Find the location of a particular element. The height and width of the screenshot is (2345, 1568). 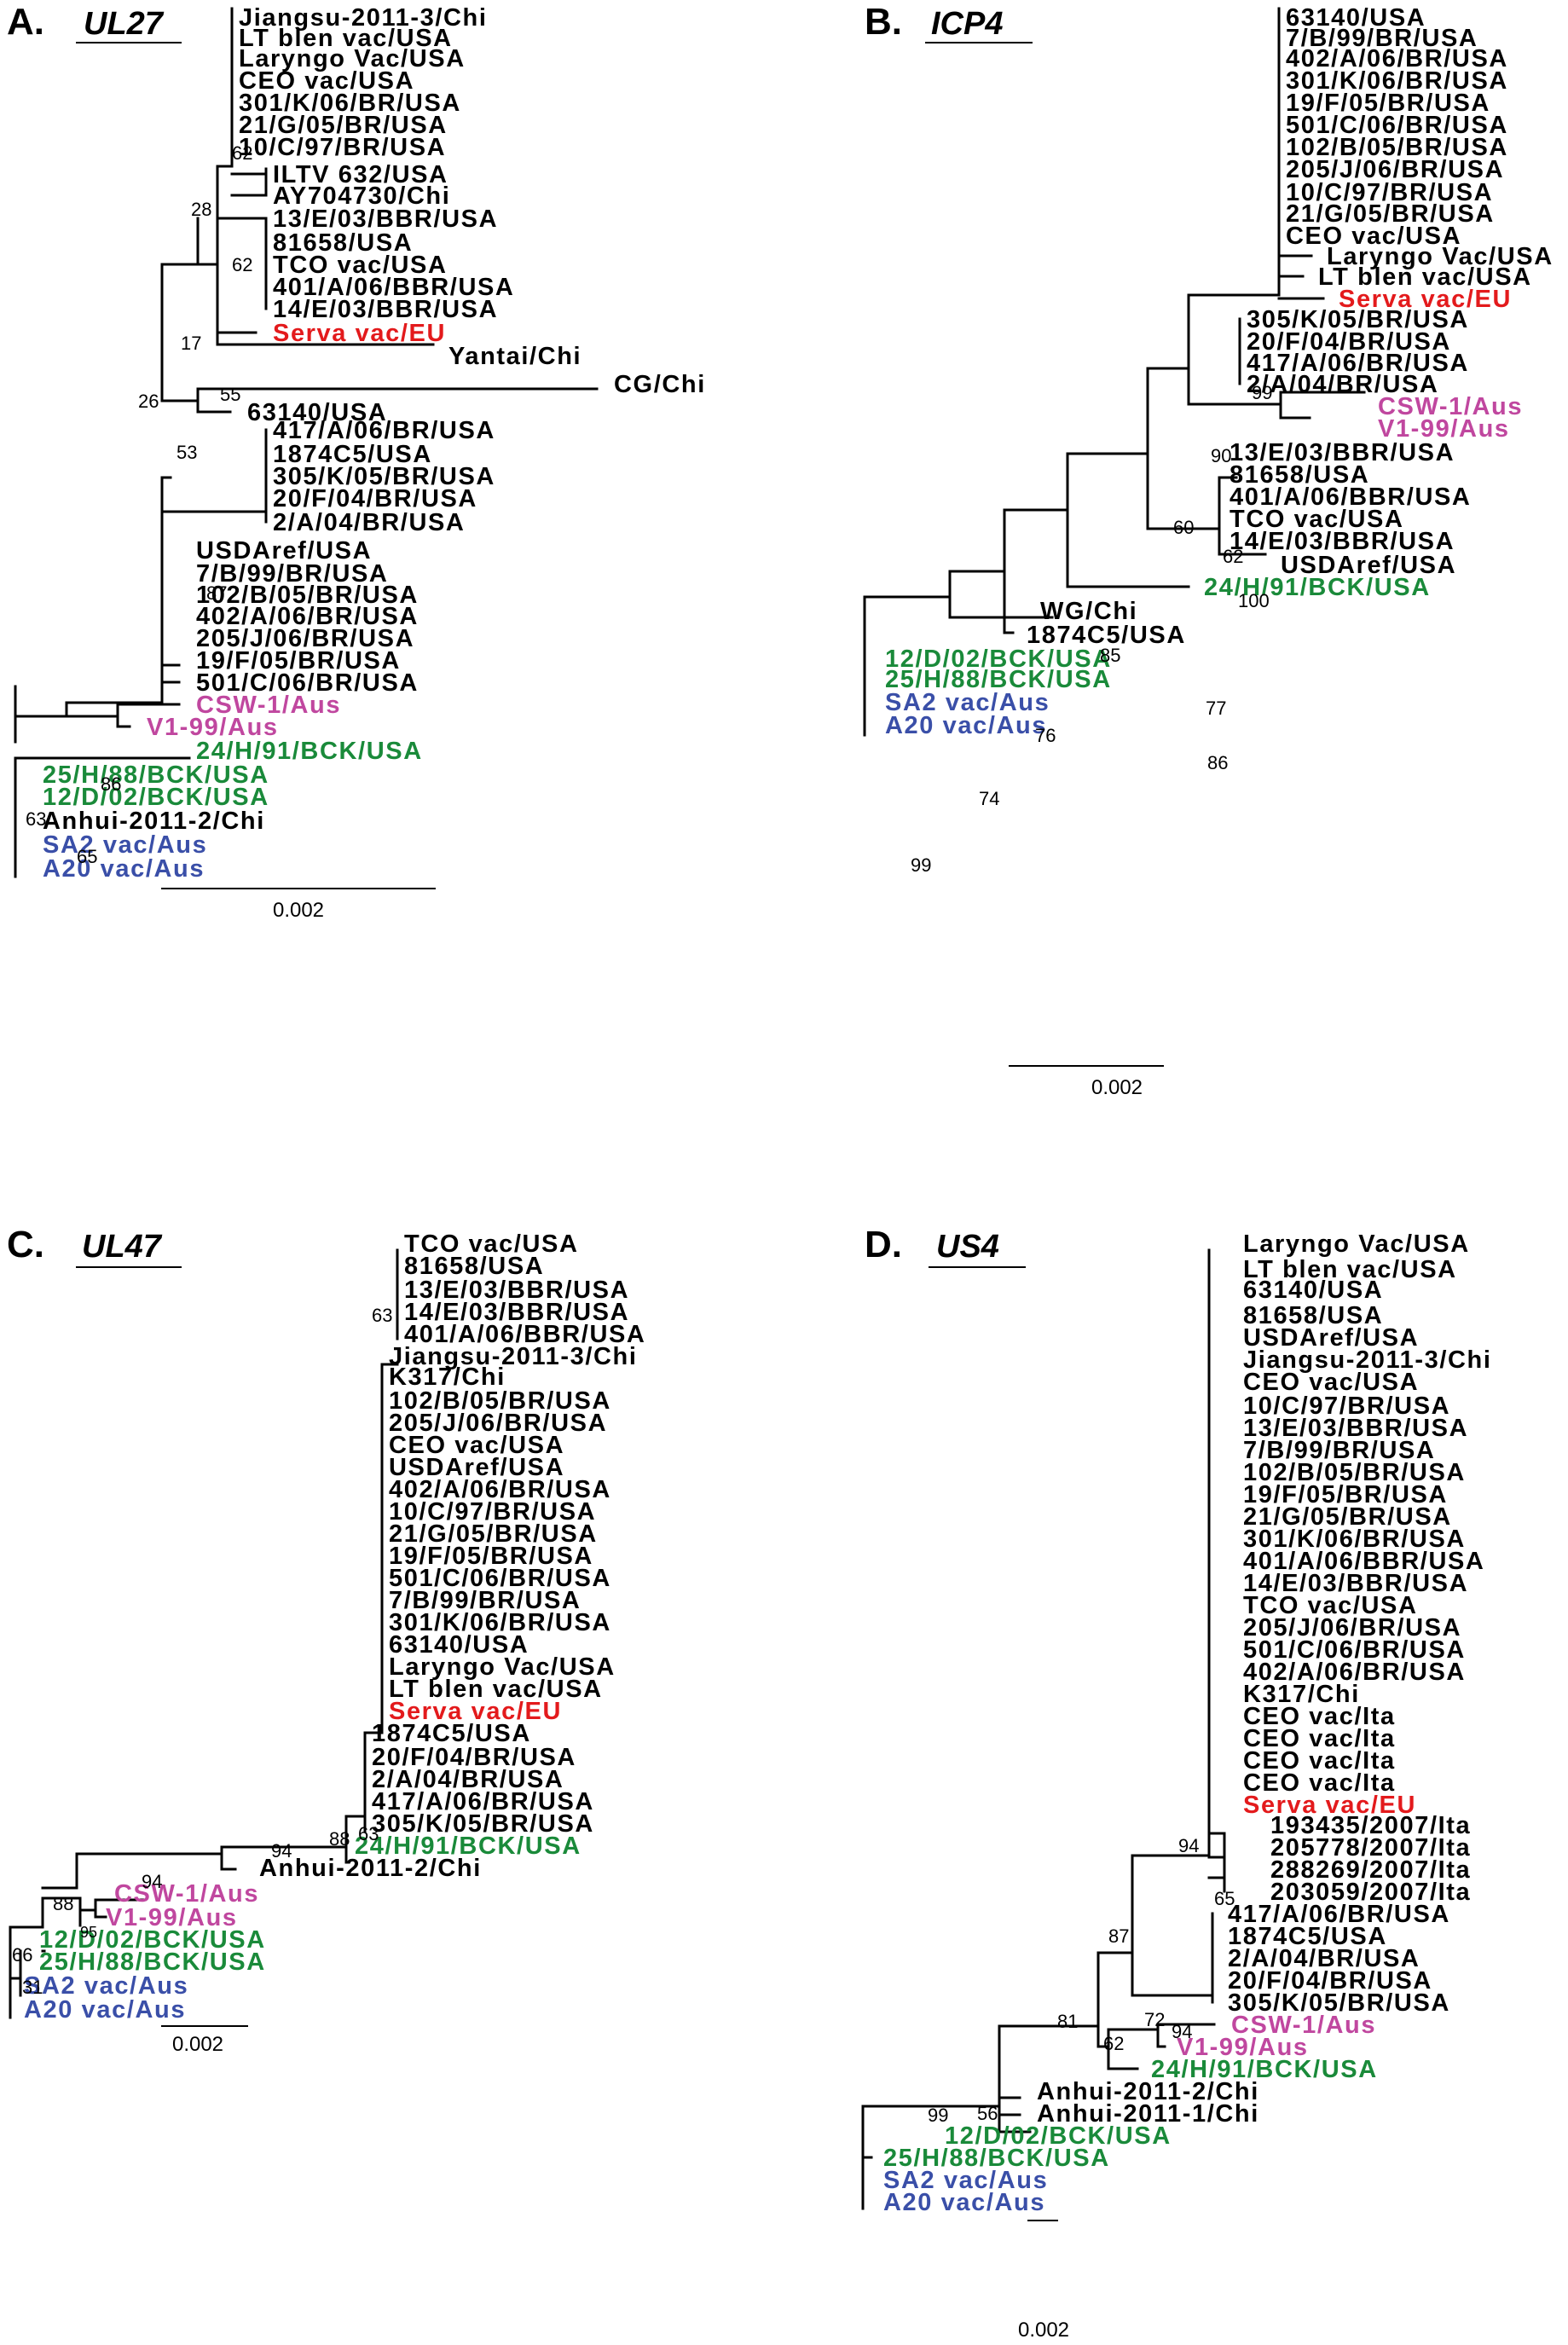

panel-c-leaf-label: 501/C/06/BR/USA is located at coordinates (500, 1579).